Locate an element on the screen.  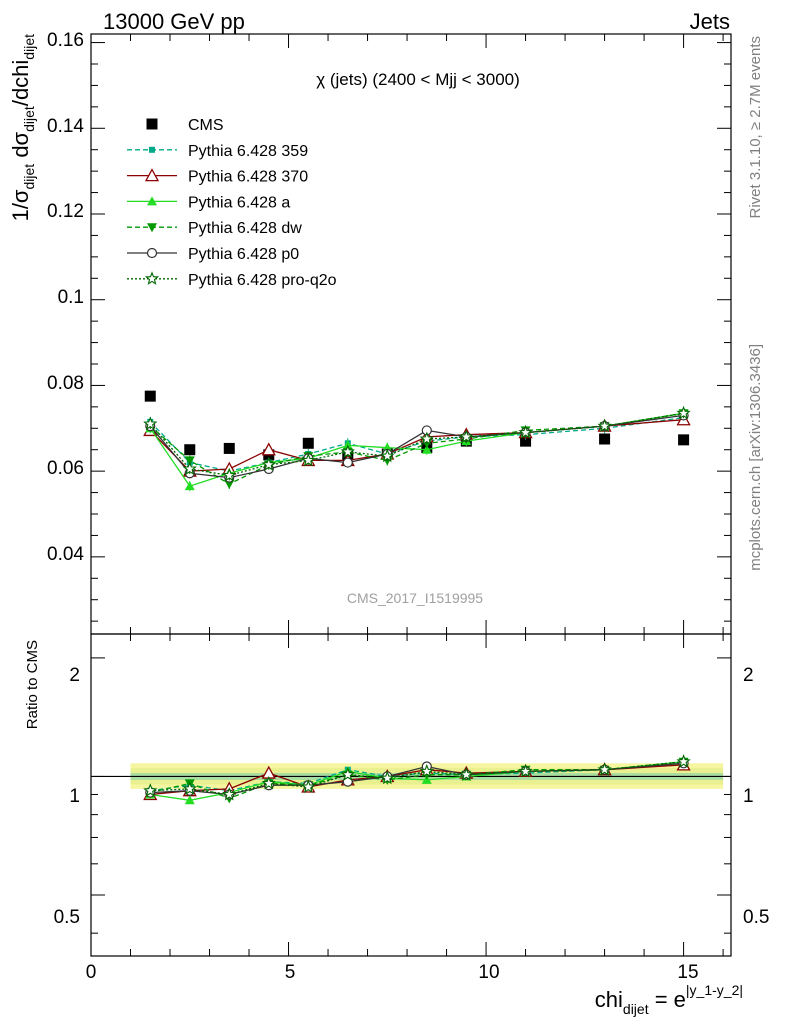
series-ratio is located at coordinates (417, 779).